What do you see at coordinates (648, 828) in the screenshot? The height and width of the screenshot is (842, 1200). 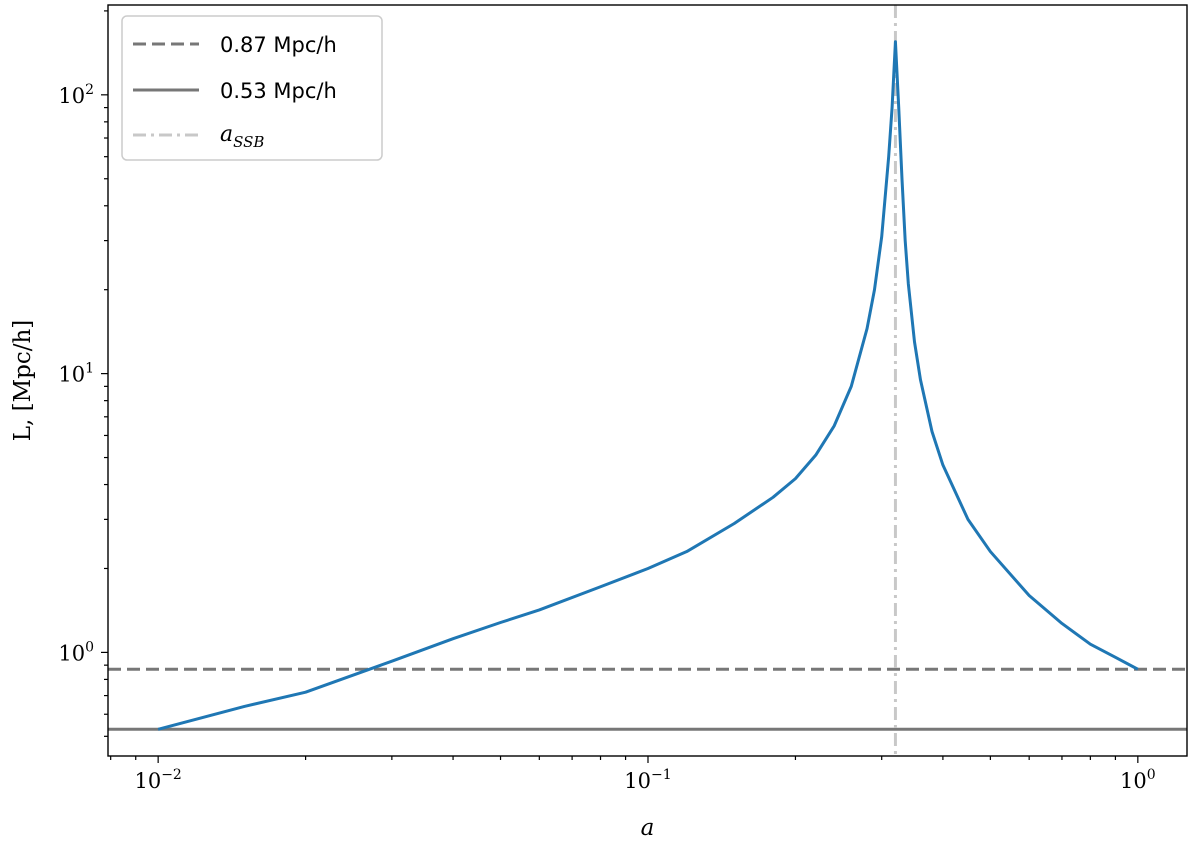 I see `x-axis-label: a` at bounding box center [648, 828].